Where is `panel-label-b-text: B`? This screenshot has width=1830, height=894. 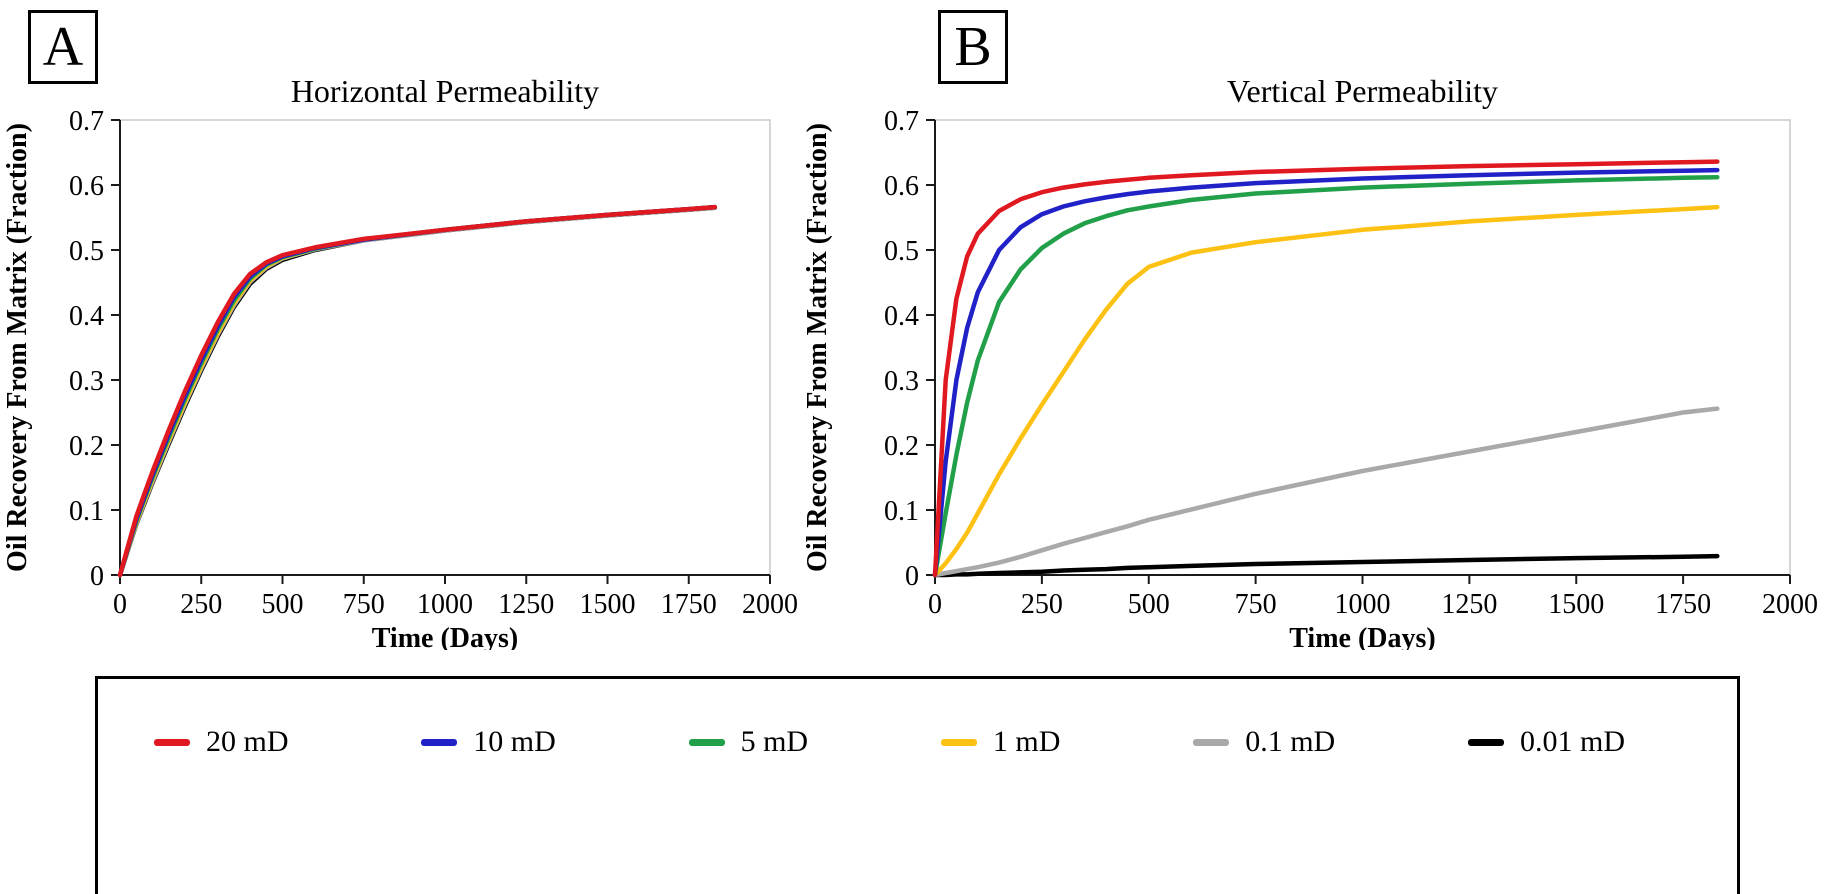
panel-label-b-text: B is located at coordinates (973, 47).